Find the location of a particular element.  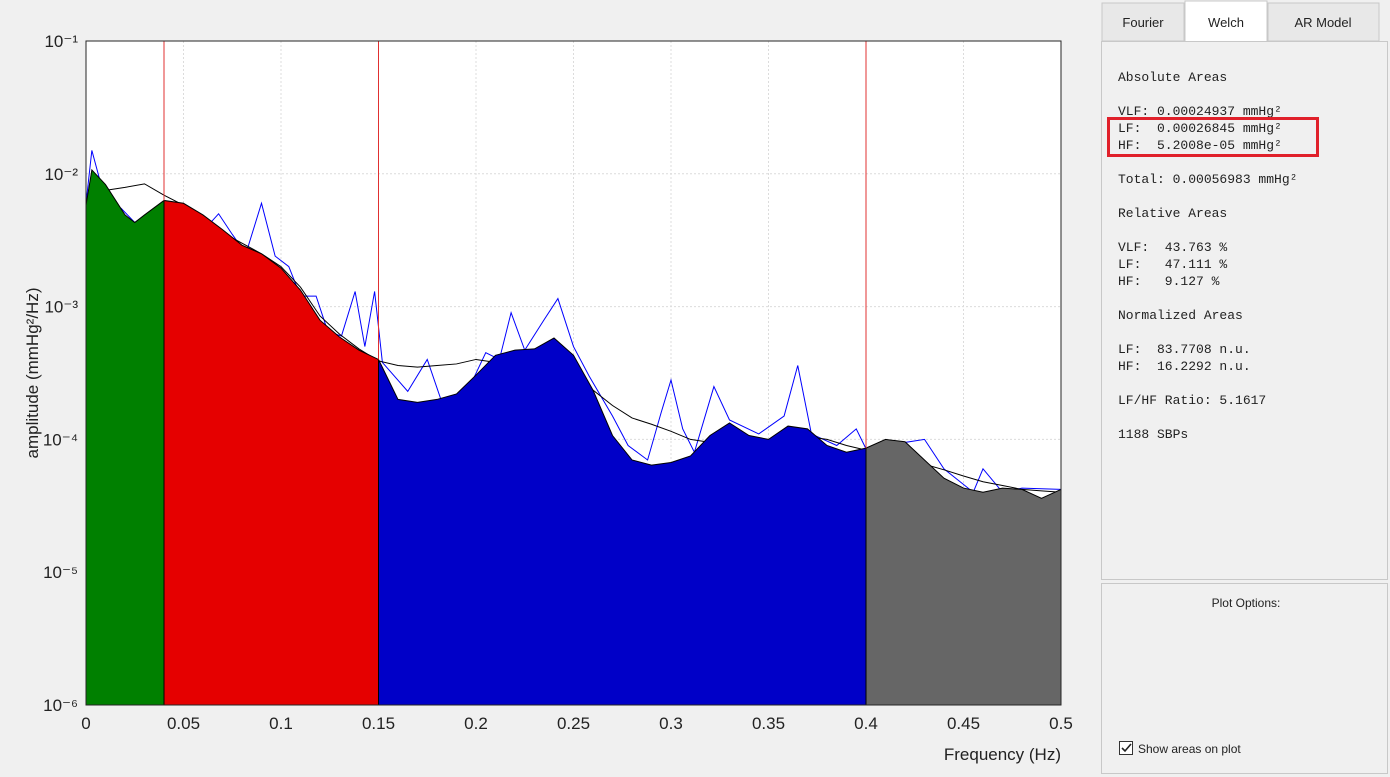

tab-label: Welch is located at coordinates (1226, 22).